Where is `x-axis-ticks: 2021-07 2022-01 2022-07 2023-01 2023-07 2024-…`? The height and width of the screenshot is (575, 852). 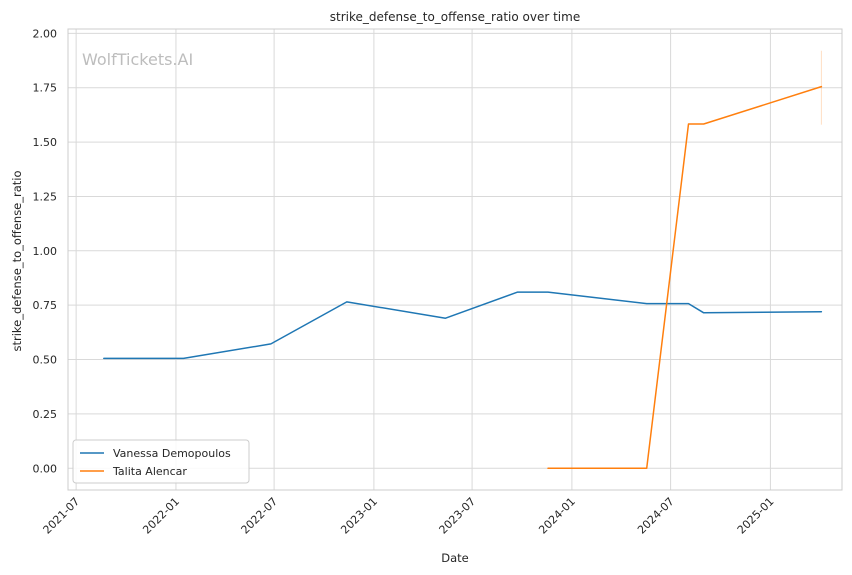
x-axis-ticks: 2021-07 2022-01 2022-07 2023-01 2023-07 2024-… is located at coordinates (409, 516).